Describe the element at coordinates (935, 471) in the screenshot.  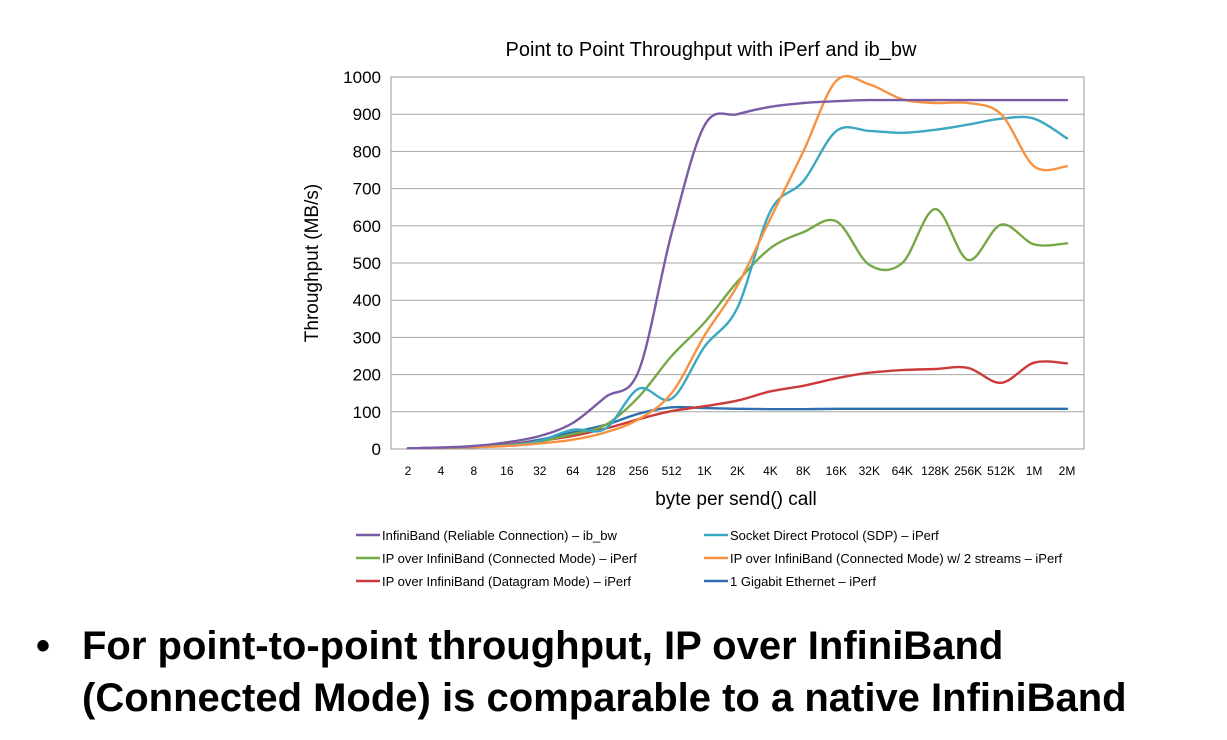
I see `x-tick-128K: 128K` at that location.